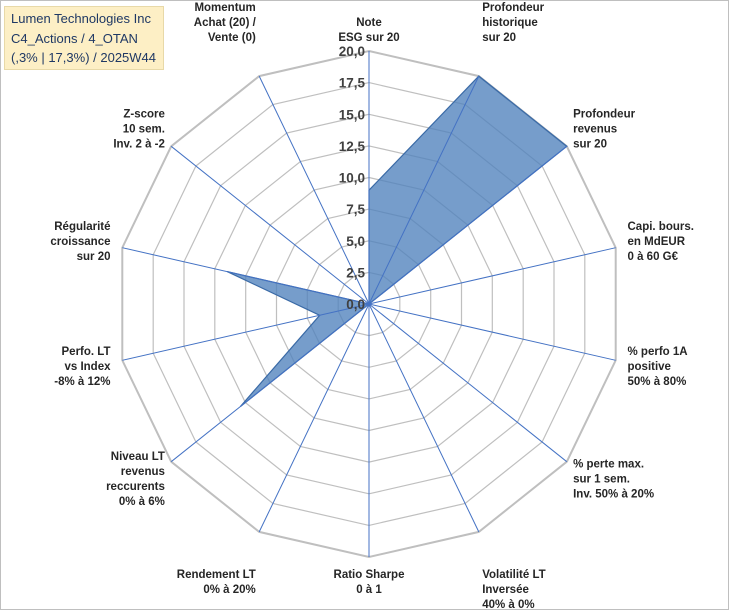 The width and height of the screenshot is (729, 610). I want to click on axis-label-line: Régularité, so click(82, 227).